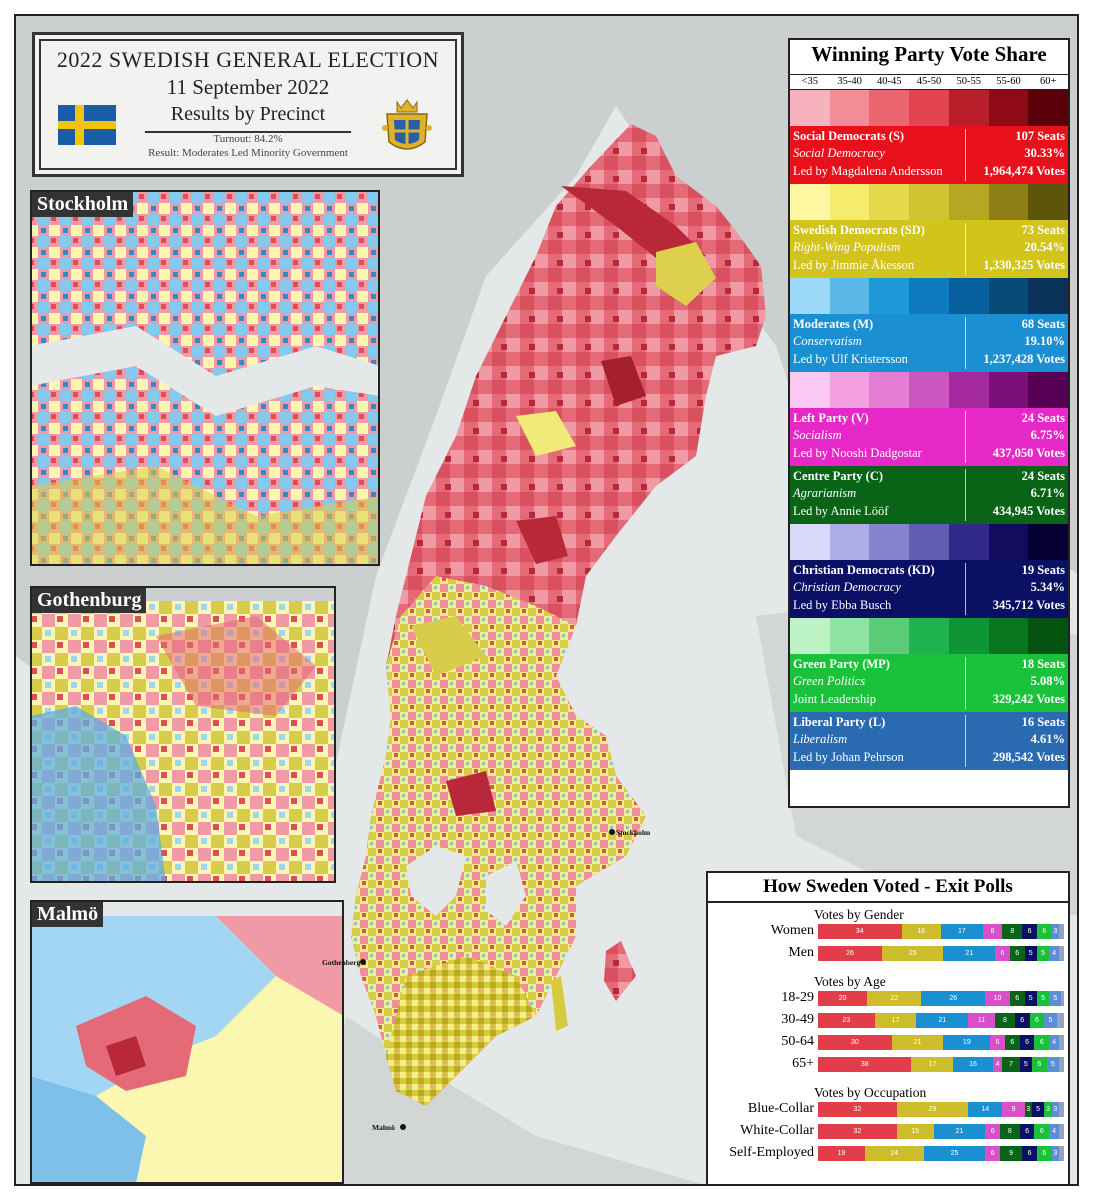 This screenshot has height=1200, width=1093. I want to click on poll-section-title: Votes by Gender, so click(859, 914).